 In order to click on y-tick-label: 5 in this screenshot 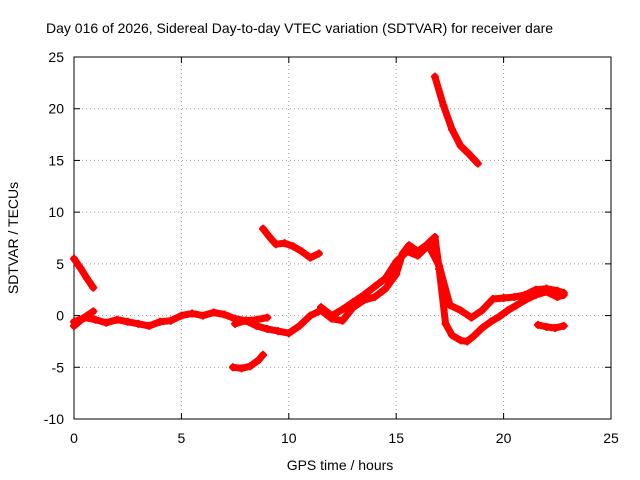, I will do `click(60, 264)`.